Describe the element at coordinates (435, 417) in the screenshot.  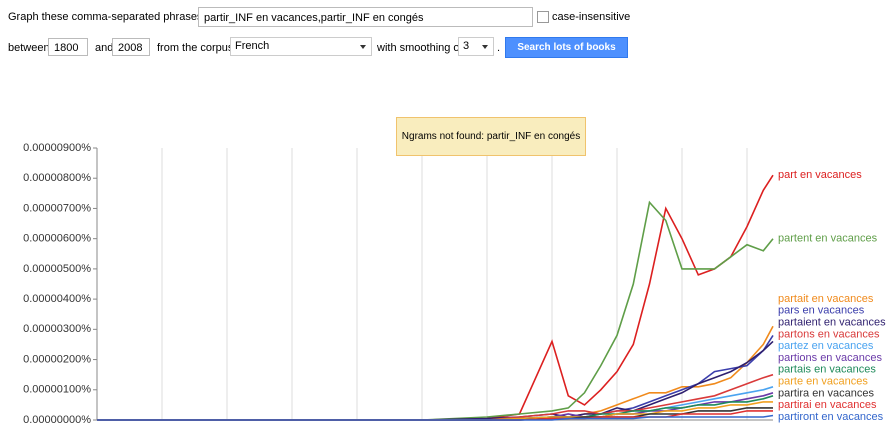
I see `series-line` at that location.